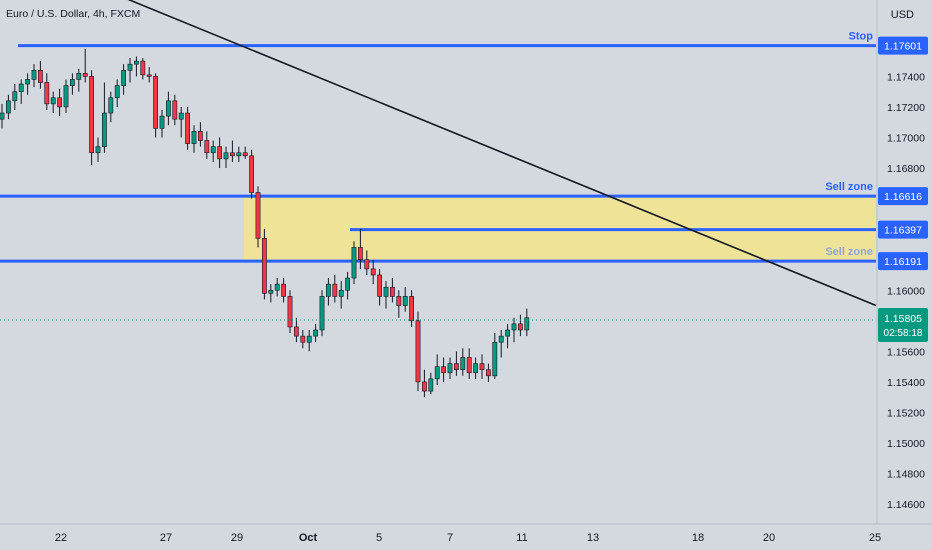  I want to click on level-badge-text: 1.17601, so click(903, 47).